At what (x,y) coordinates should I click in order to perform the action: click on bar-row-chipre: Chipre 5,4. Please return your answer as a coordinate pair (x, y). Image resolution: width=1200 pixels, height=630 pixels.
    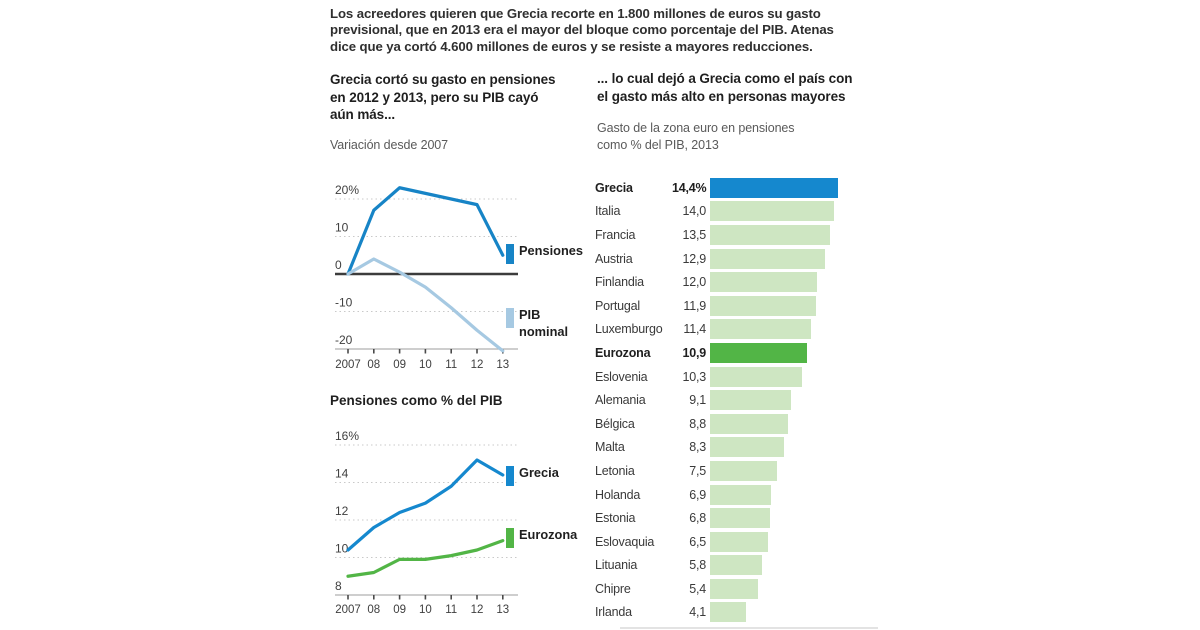
    Looking at the image, I should click on (742, 589).